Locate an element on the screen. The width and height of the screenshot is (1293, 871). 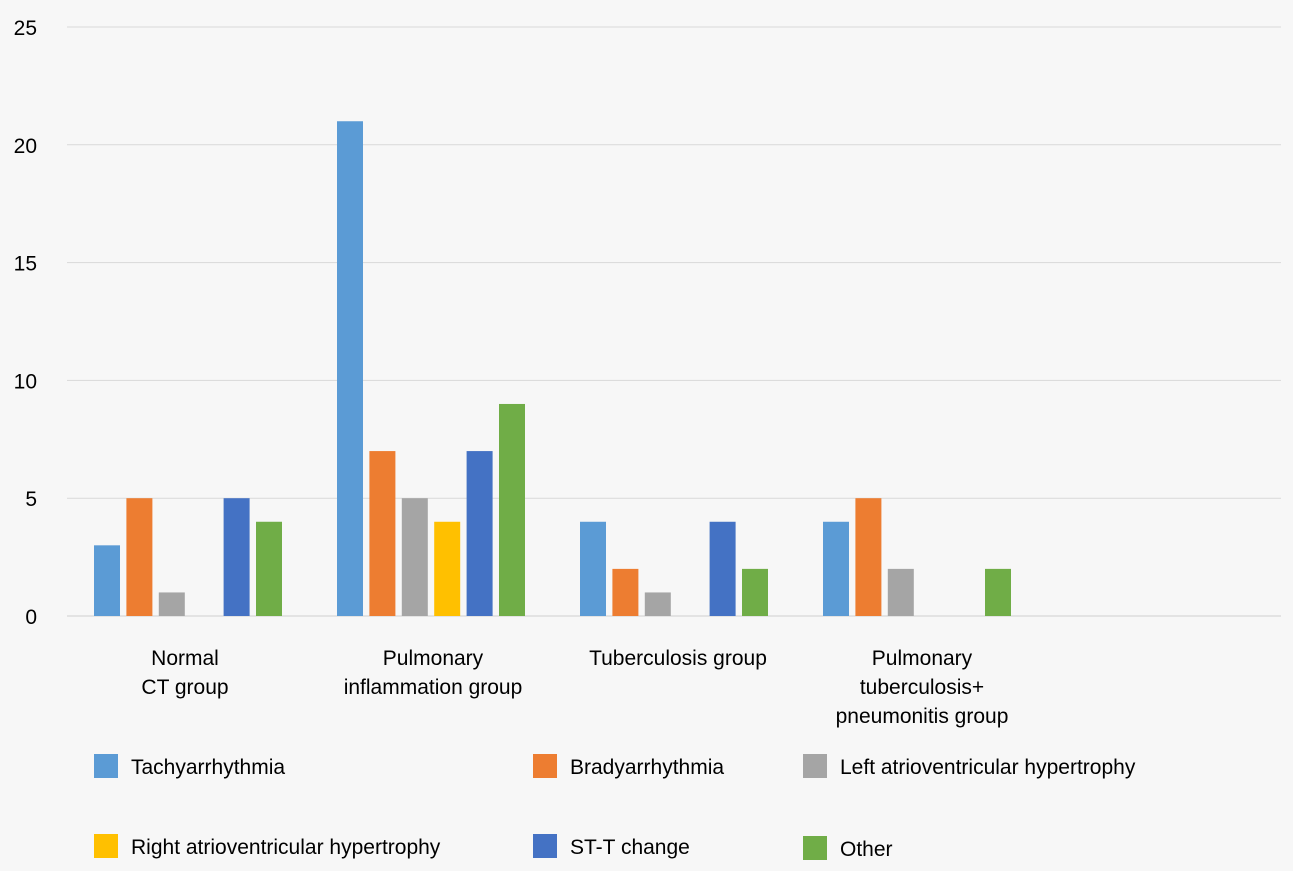
legend-item: ST-T change is located at coordinates (611, 846).